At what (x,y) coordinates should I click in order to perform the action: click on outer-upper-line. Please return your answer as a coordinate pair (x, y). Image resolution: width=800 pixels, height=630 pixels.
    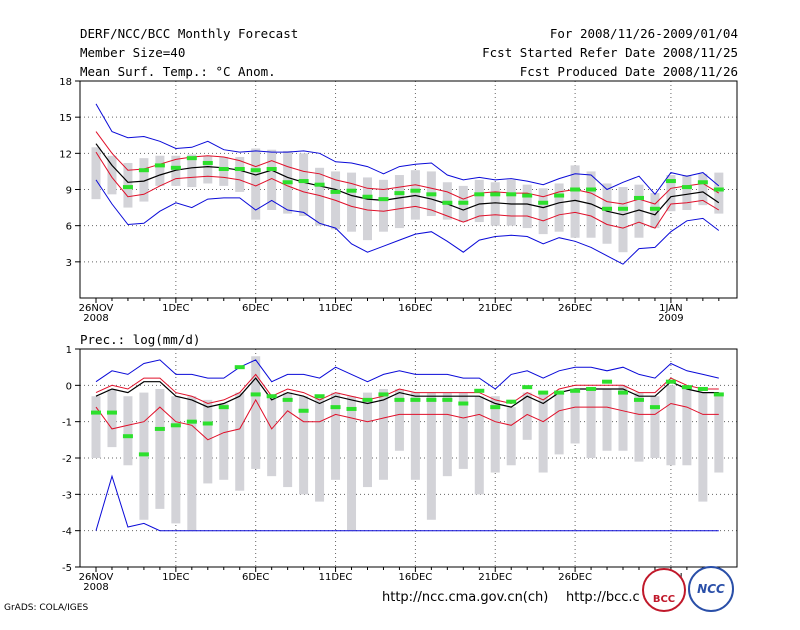
    Looking at the image, I should click on (407, 149).